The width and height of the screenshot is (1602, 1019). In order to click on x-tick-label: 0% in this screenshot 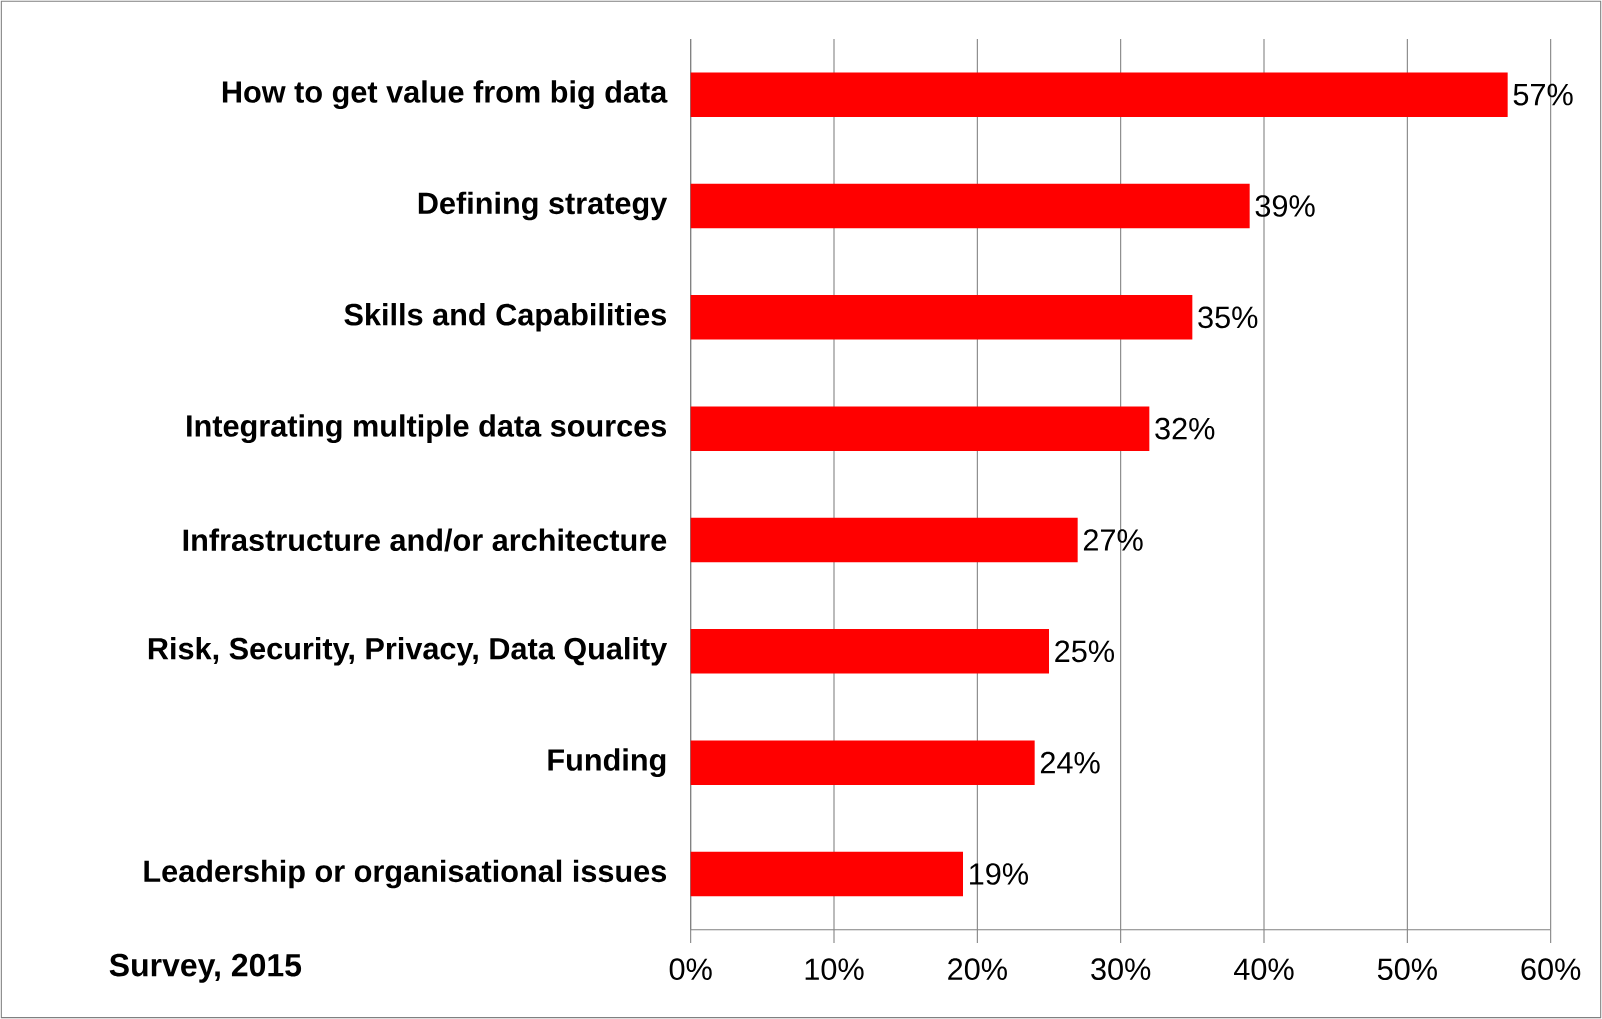, I will do `click(690, 969)`.